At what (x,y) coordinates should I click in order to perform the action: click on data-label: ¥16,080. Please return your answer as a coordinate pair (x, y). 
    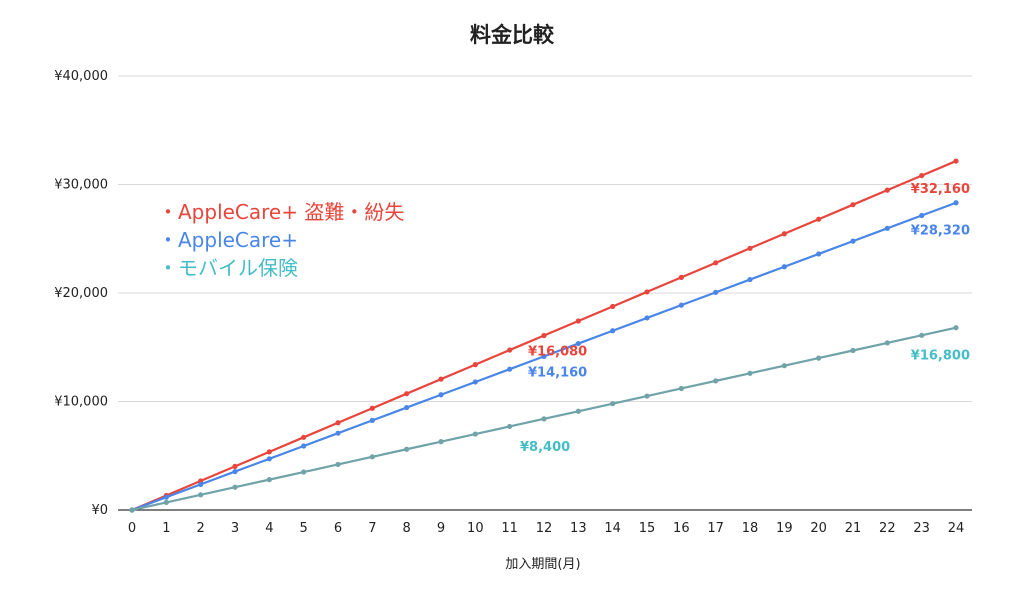
    Looking at the image, I should click on (557, 352).